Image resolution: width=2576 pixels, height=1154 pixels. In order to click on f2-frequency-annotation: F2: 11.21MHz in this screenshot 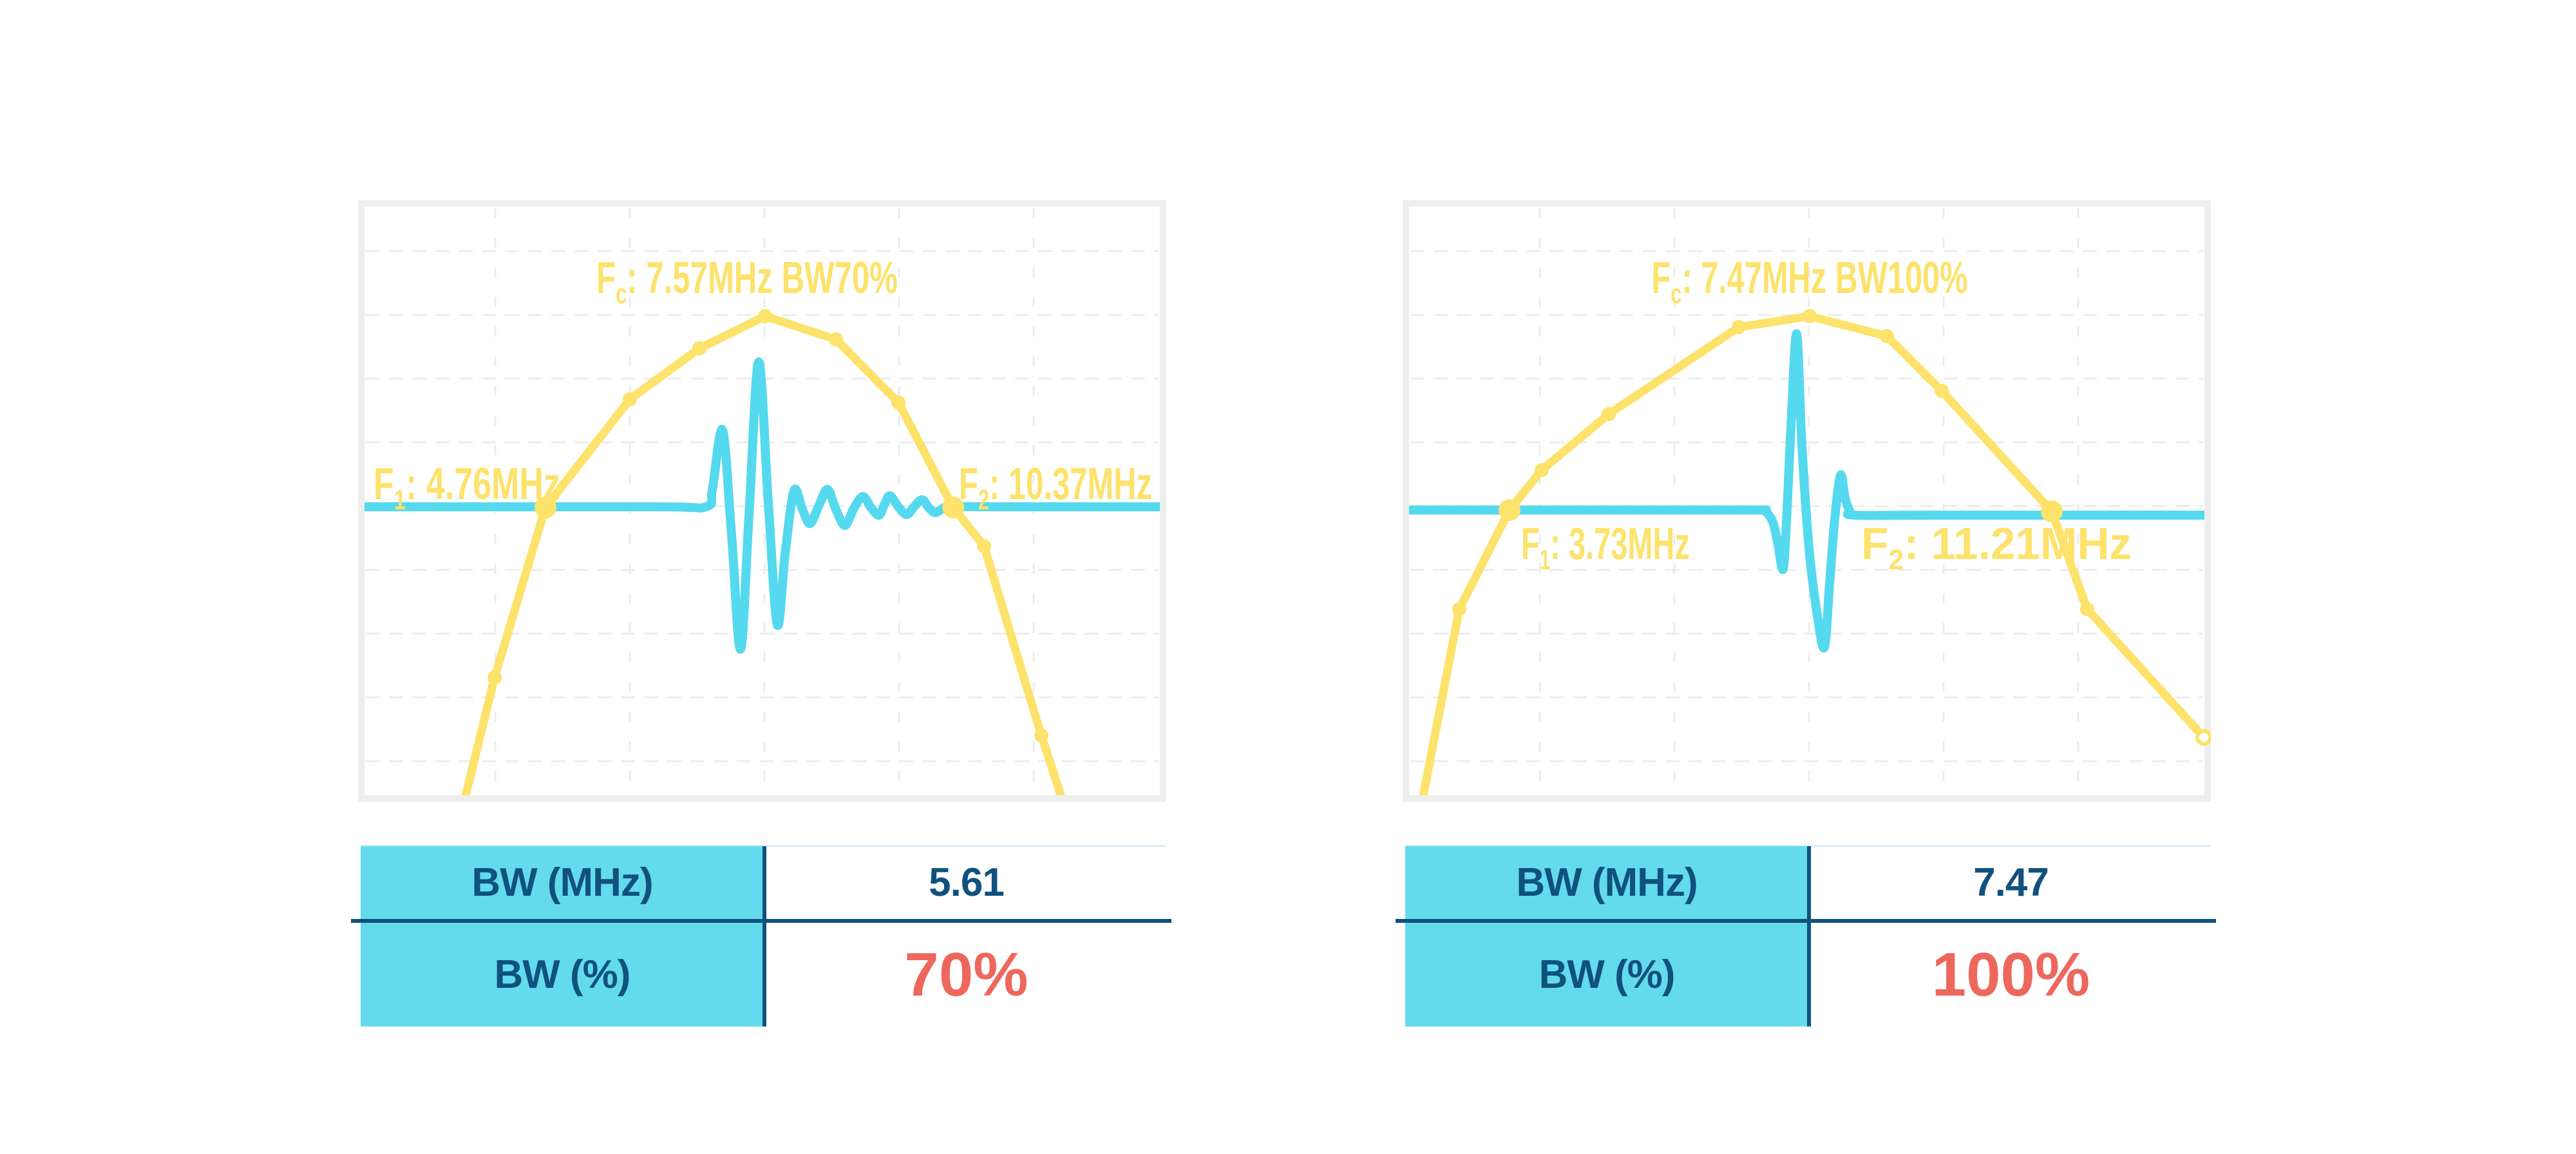, I will do `click(1997, 547)`.